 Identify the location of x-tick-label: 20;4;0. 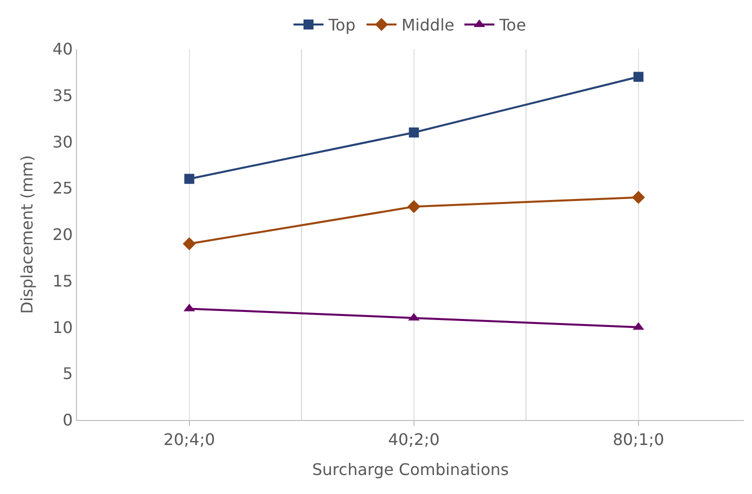
(190, 440).